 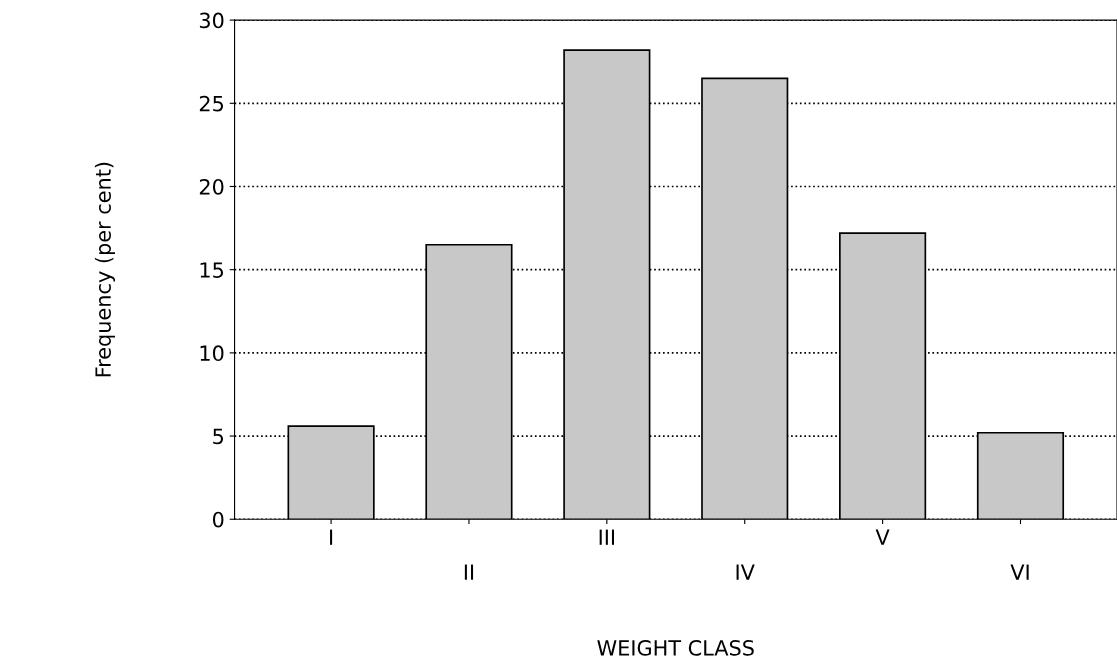 I want to click on x-axis-title: WEIGHT CLASS, so click(x=675, y=648).